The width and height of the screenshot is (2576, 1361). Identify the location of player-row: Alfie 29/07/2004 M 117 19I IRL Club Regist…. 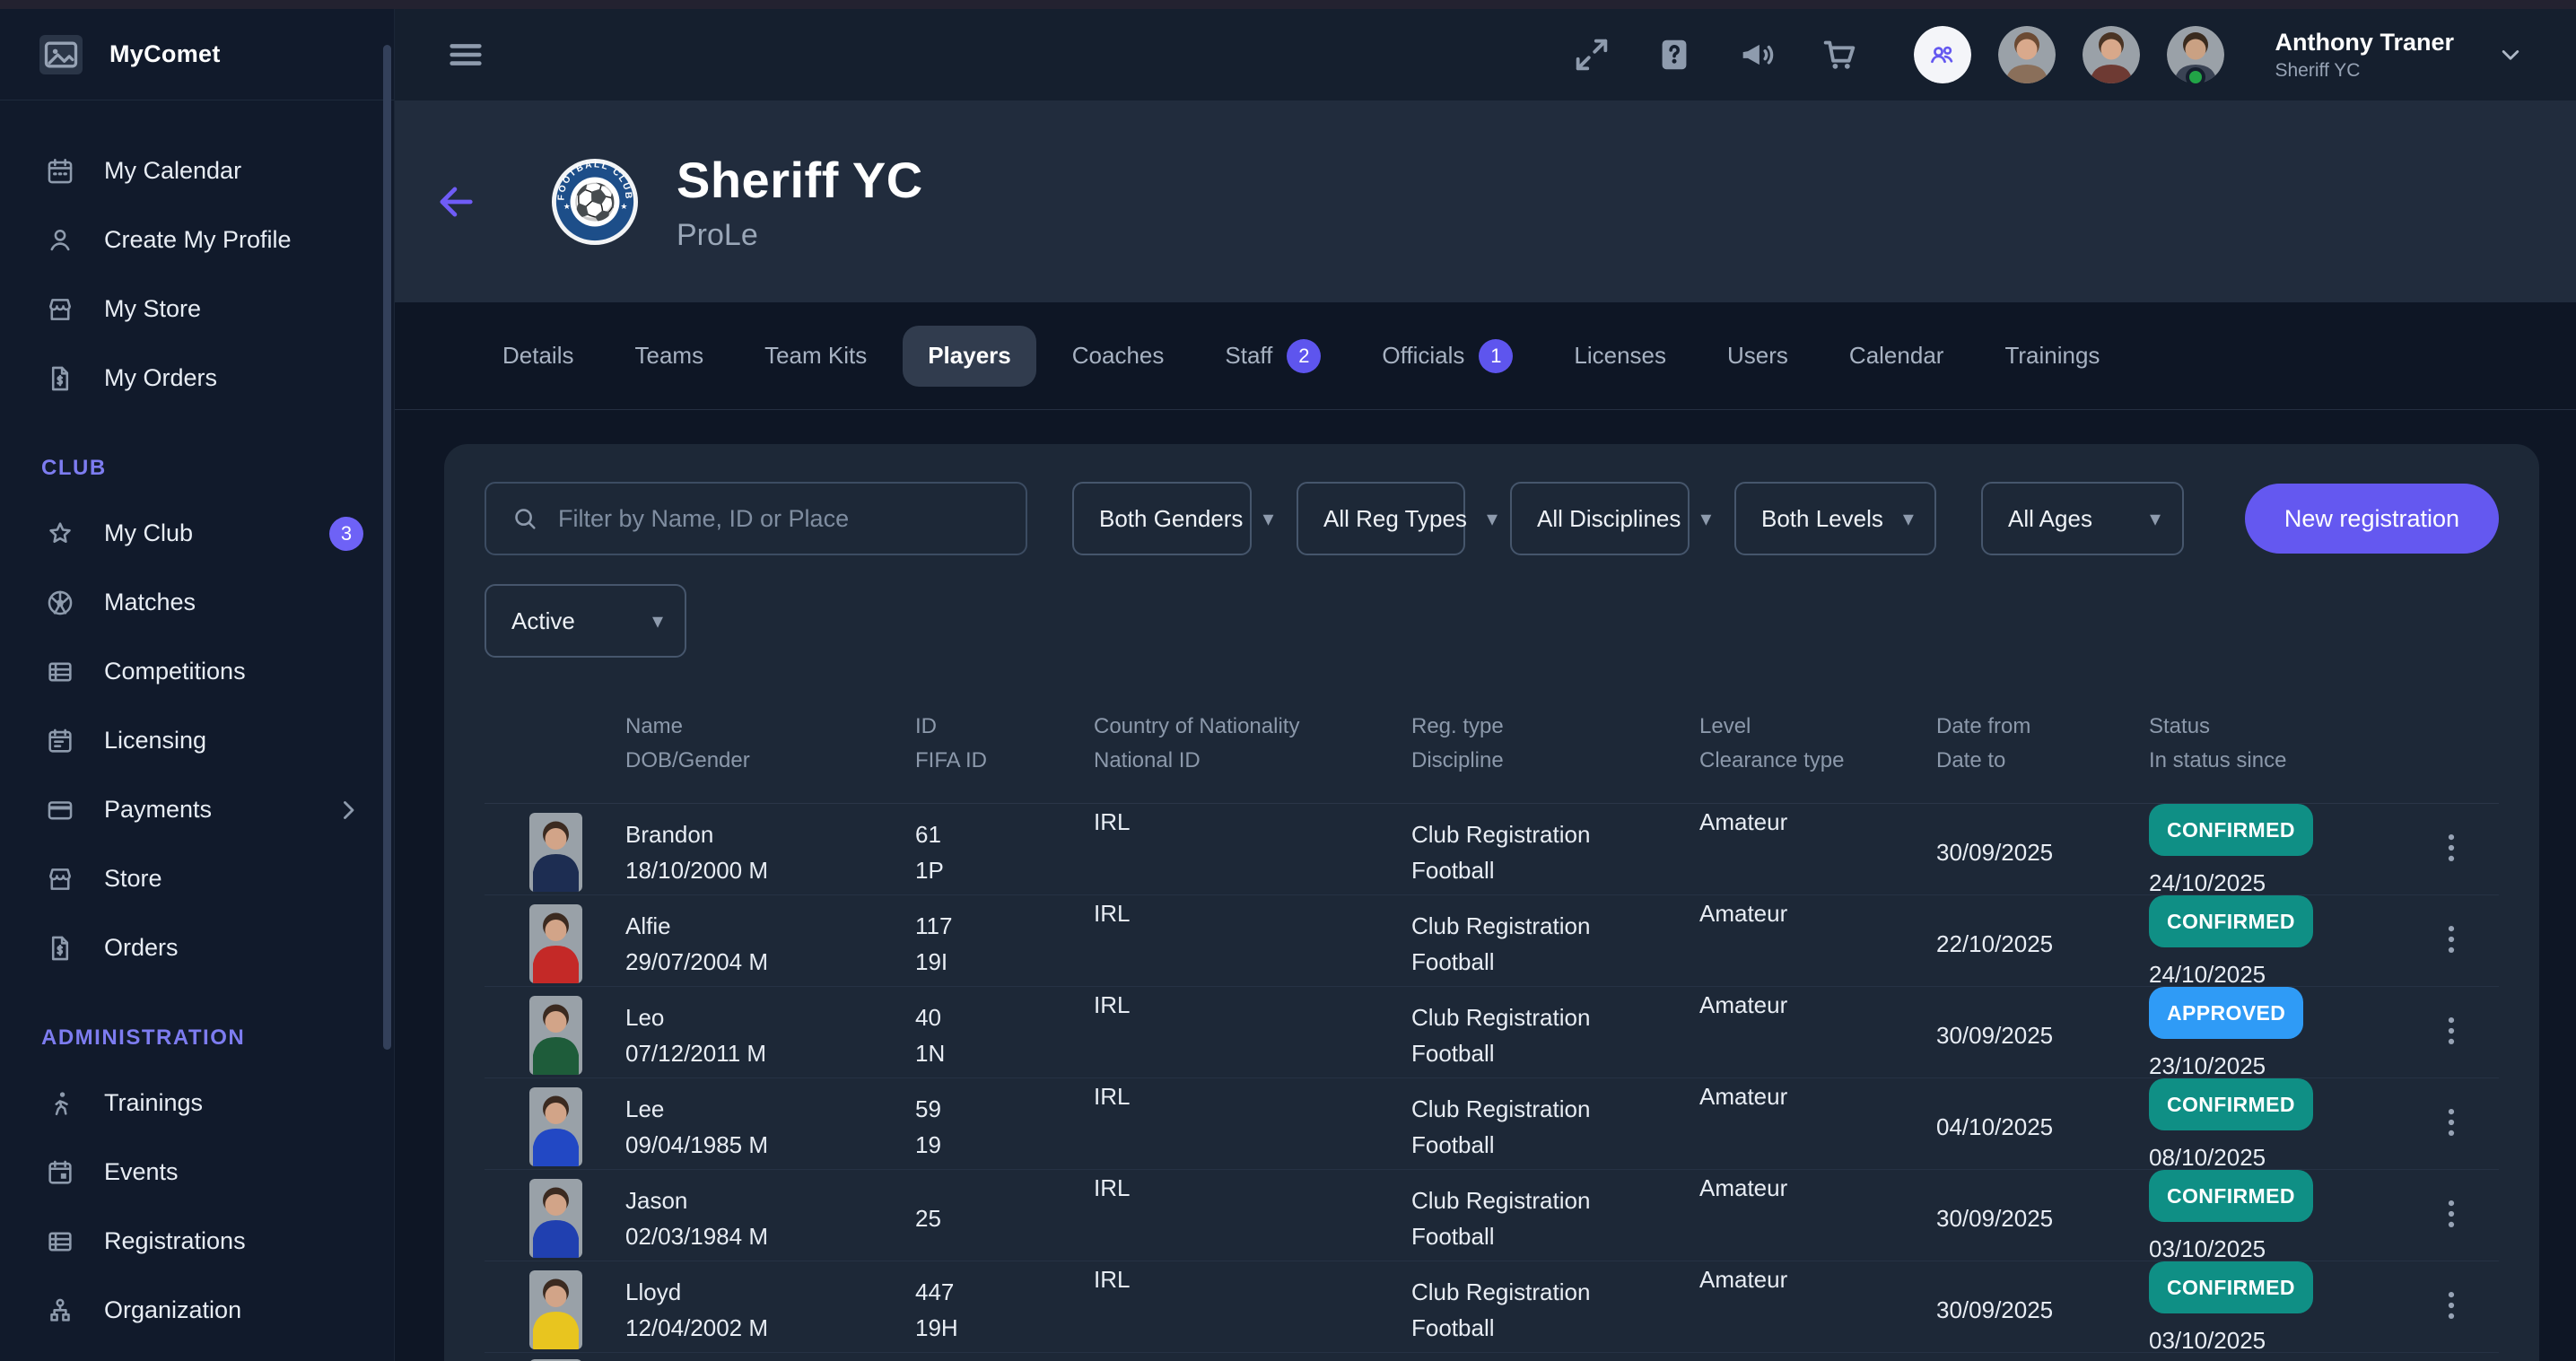
(1492, 941).